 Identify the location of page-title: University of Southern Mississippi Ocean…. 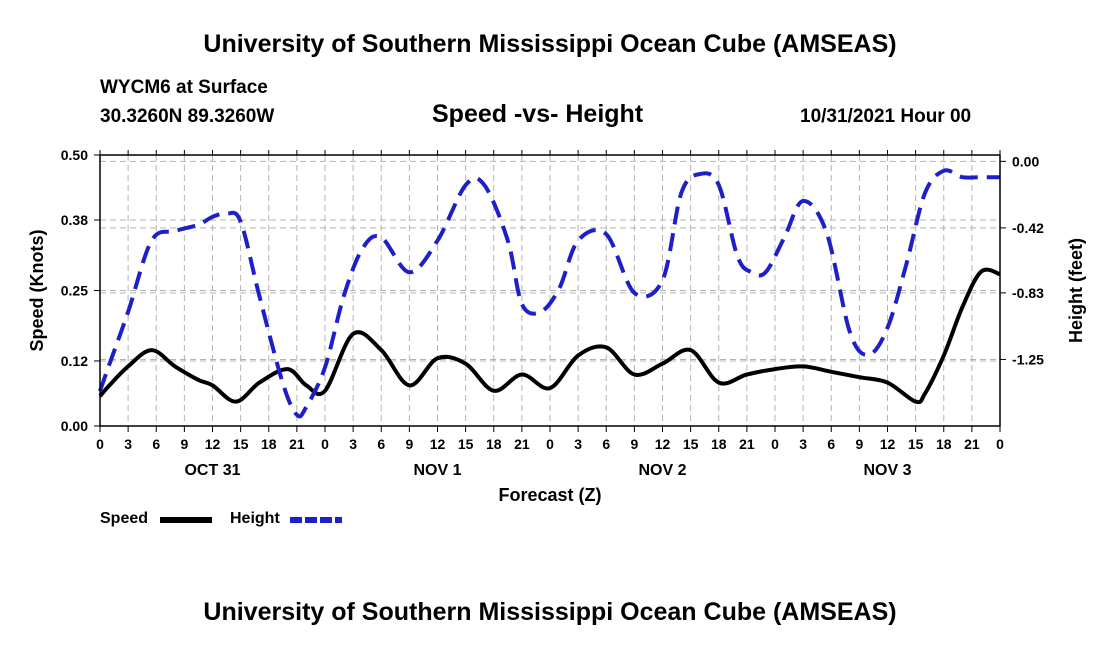
(550, 44).